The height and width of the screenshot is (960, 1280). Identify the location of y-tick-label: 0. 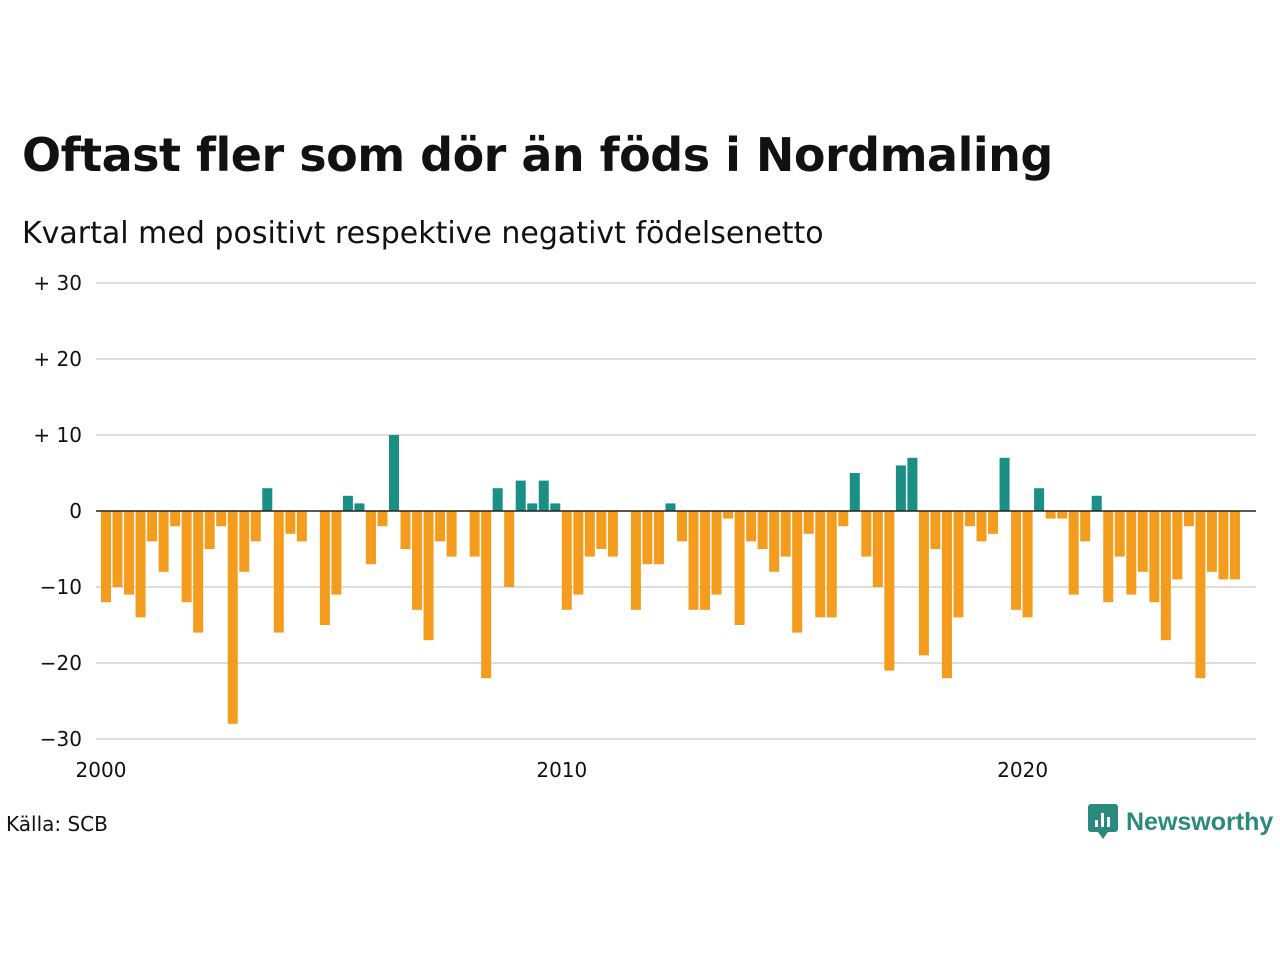
(75, 511).